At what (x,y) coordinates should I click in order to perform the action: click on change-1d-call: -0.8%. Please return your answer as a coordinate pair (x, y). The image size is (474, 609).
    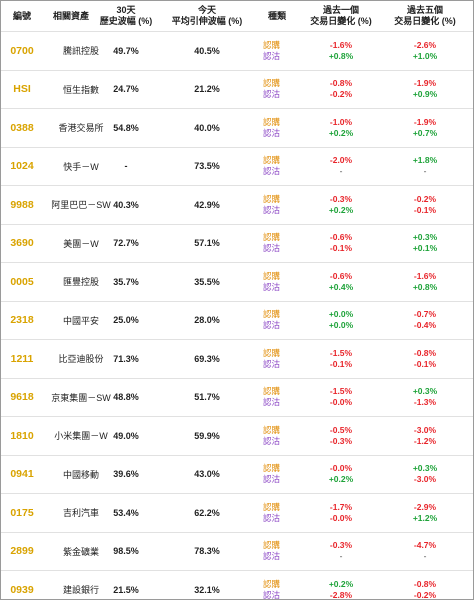
    Looking at the image, I should click on (341, 83).